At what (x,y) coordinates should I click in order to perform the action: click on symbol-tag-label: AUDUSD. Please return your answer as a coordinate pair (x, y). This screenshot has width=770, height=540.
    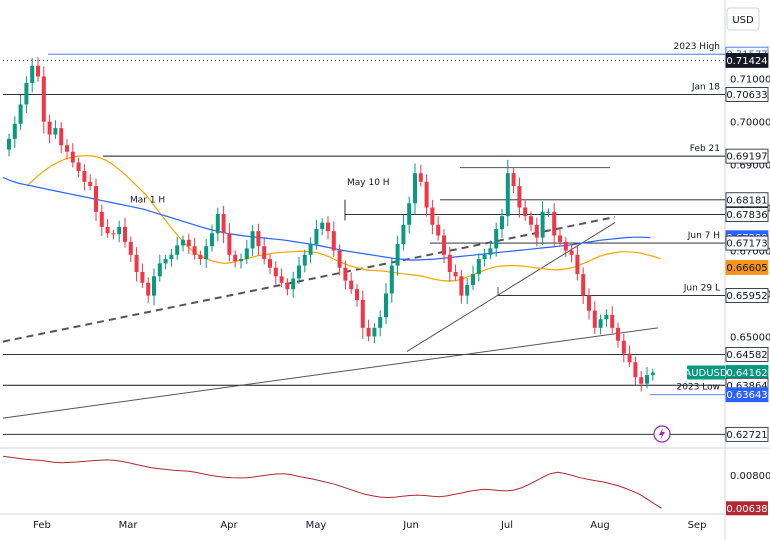
    Looking at the image, I should click on (706, 373).